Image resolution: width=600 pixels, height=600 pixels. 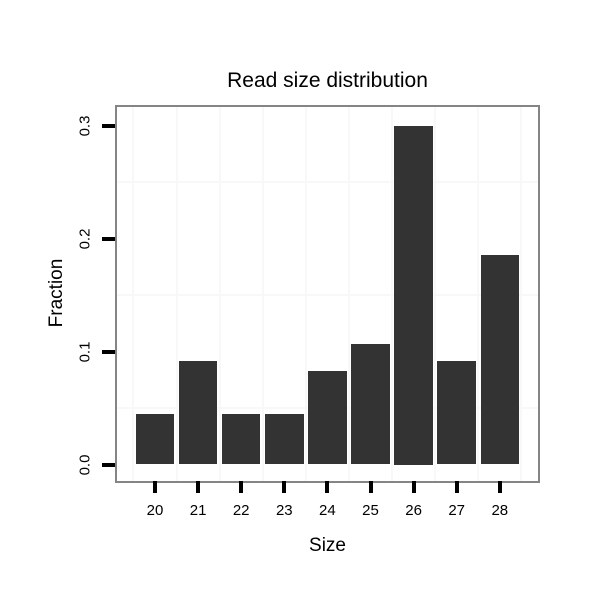 I want to click on x-tick-label: 23, so click(x=284, y=510).